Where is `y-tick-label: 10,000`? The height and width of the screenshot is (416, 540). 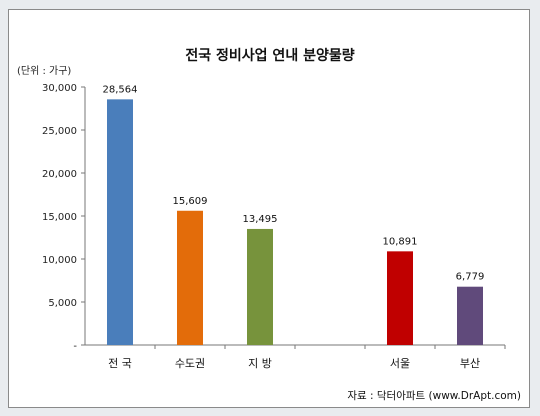 y-tick-label: 10,000 is located at coordinates (59, 260).